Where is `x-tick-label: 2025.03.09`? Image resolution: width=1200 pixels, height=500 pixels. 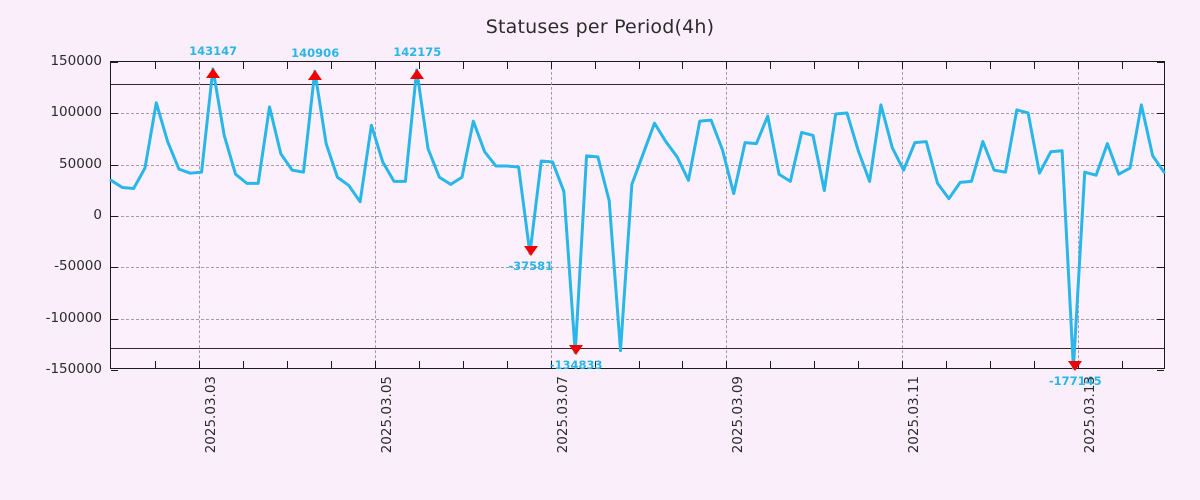
x-tick-label: 2025.03.09 is located at coordinates (738, 415).